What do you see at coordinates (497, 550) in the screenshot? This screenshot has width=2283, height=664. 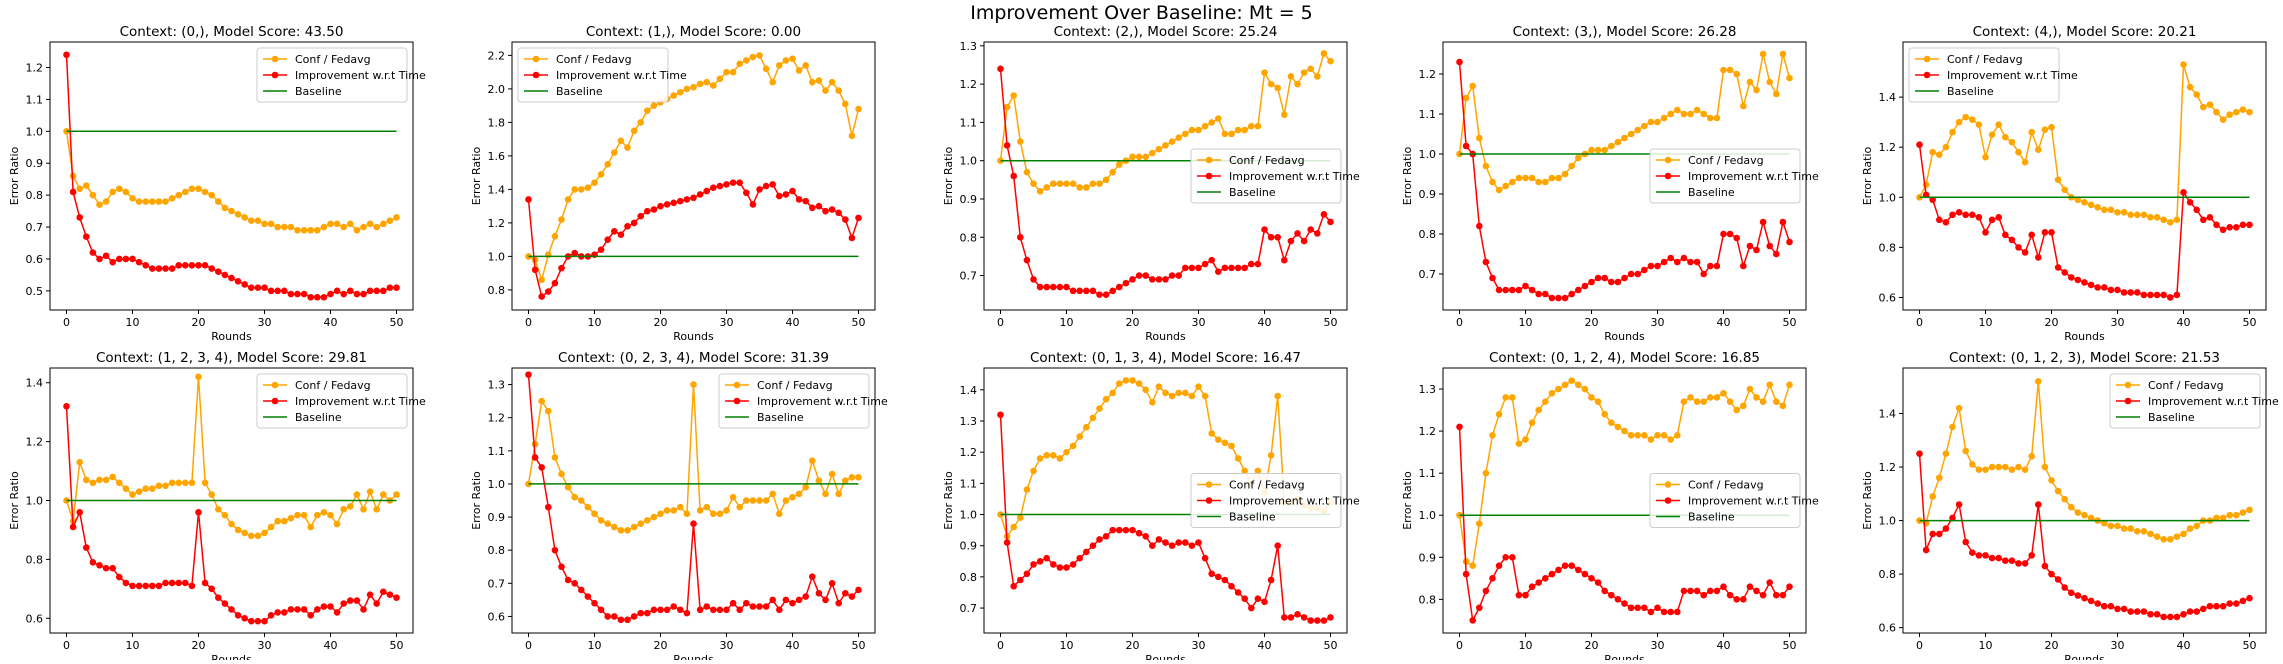 I see `y-tick-label: 0.8` at bounding box center [497, 550].